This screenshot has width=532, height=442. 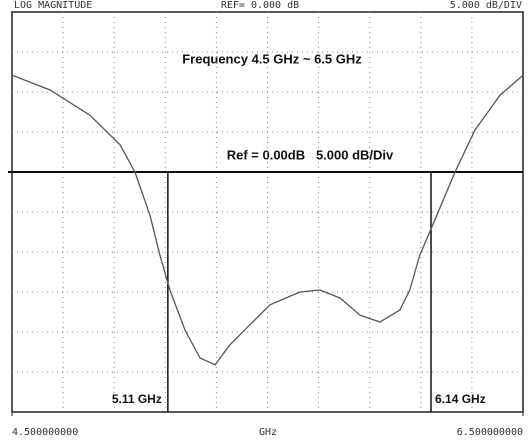 I want to click on header-left: LOG MAGNITUDE, so click(x=53, y=5).